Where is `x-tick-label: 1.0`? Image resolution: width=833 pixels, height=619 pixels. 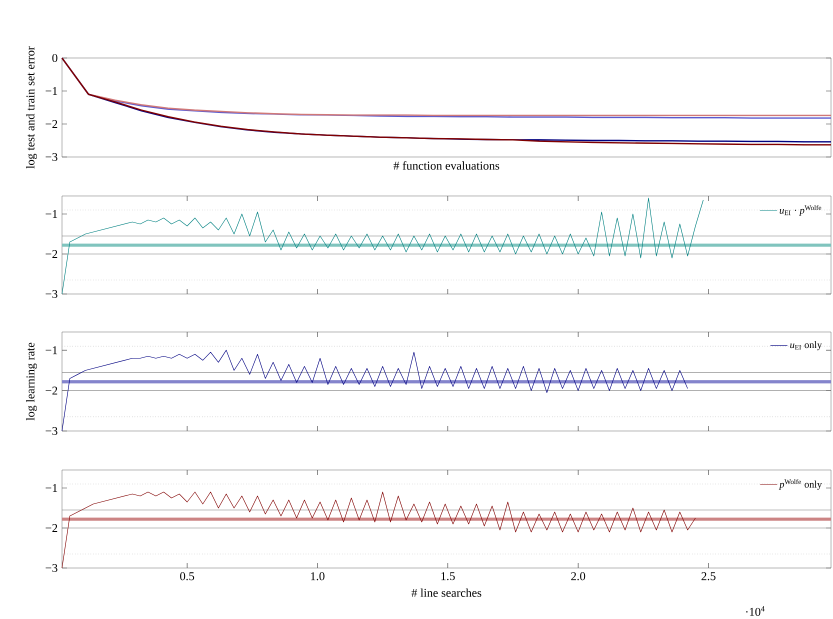
x-tick-label: 1.0 is located at coordinates (317, 576).